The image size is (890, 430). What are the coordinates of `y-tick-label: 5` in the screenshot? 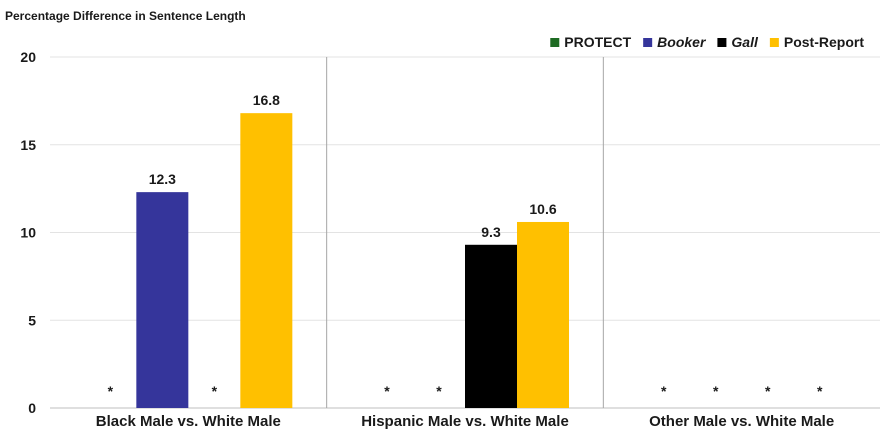 It's located at (32, 320).